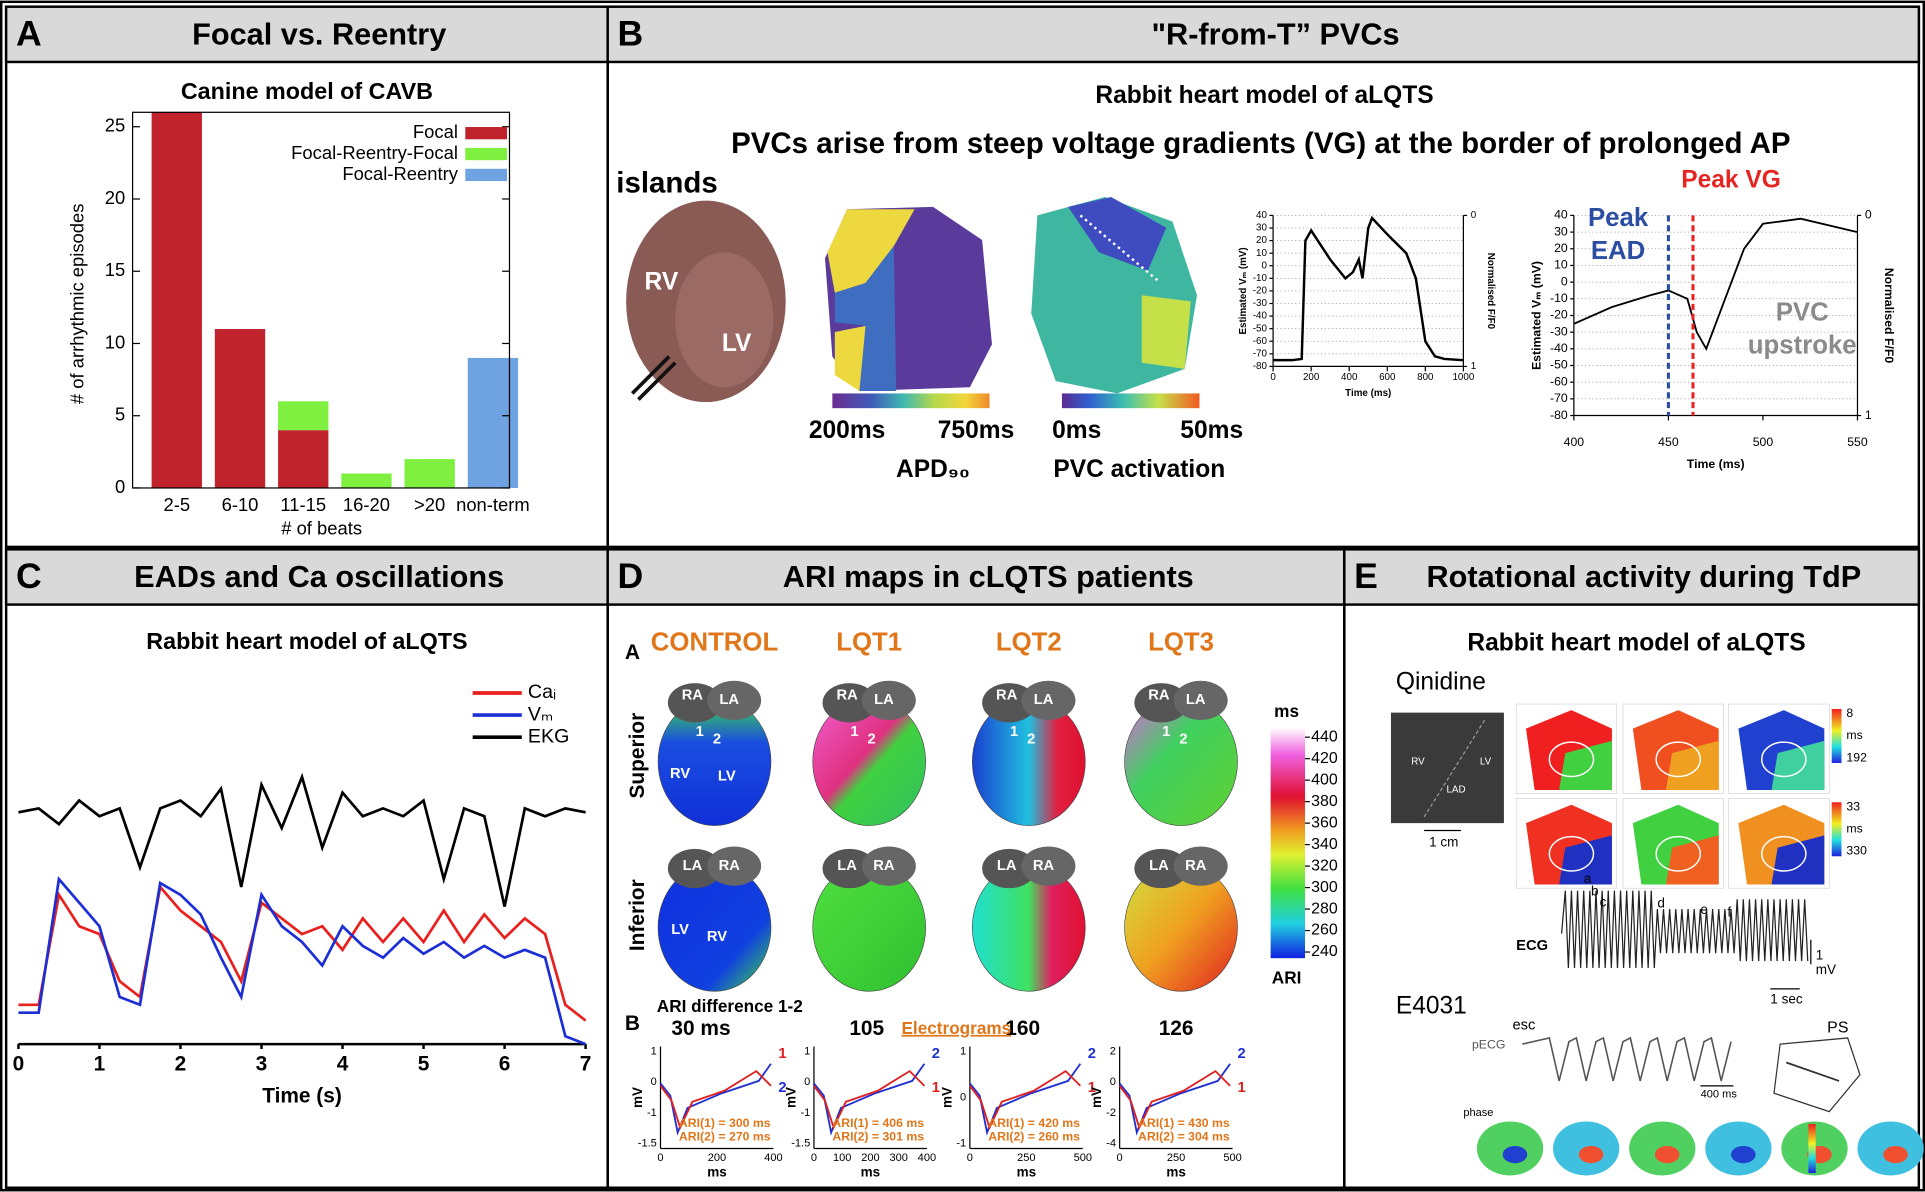 This screenshot has width=1925, height=1192. What do you see at coordinates (1324, 822) in the screenshot?
I see `colorbar-tick-label: 360` at bounding box center [1324, 822].